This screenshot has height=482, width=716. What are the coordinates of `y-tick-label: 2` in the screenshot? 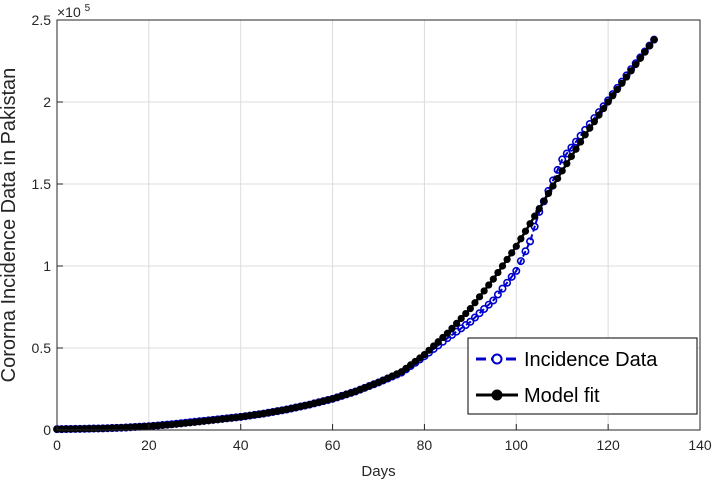 It's located at (47, 102).